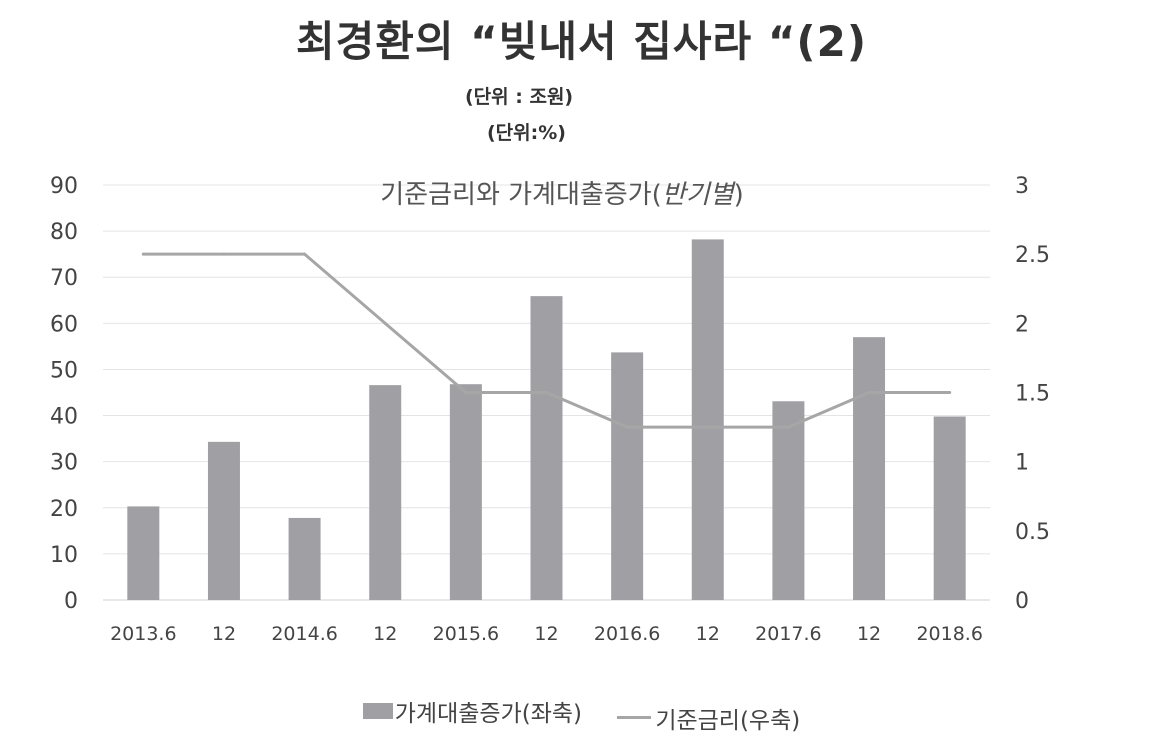 The width and height of the screenshot is (1163, 735). What do you see at coordinates (64, 555) in the screenshot?
I see `y-left-tick-label: 10` at bounding box center [64, 555].